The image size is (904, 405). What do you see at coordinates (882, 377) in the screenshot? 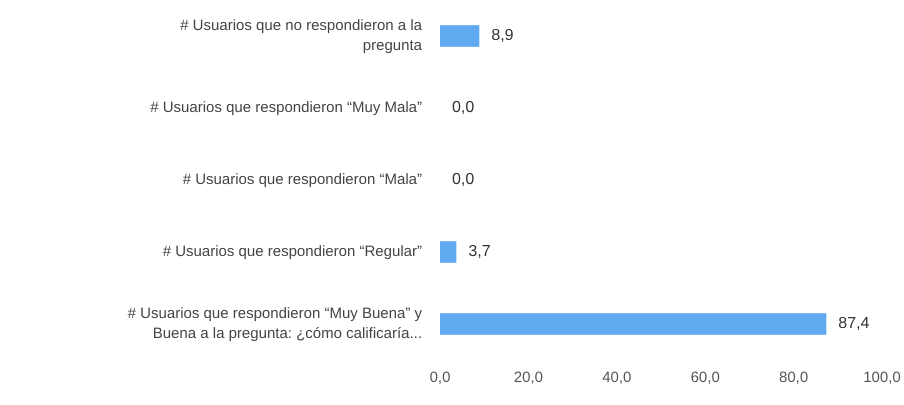
I see `x-tick-label: 100,0` at bounding box center [882, 377].